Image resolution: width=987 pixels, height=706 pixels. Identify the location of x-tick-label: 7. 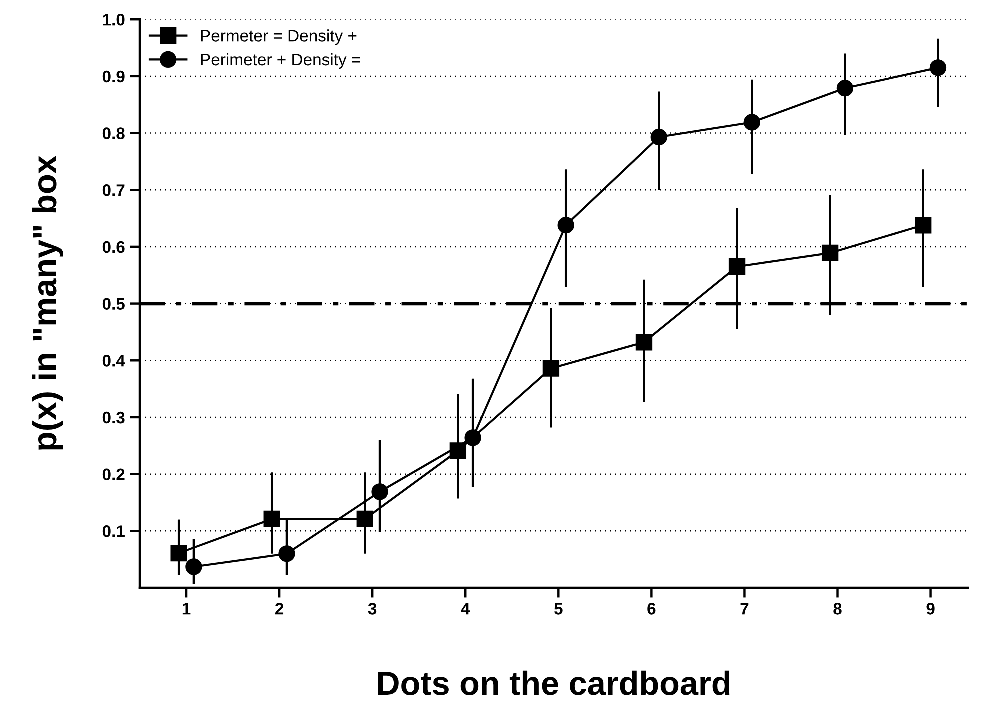
(744, 609).